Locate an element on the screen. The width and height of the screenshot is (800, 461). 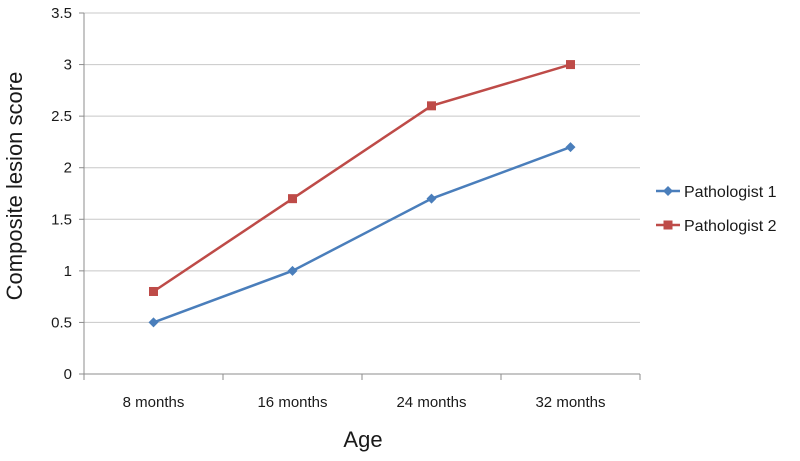
x-axis-title: Age is located at coordinates (362, 439).